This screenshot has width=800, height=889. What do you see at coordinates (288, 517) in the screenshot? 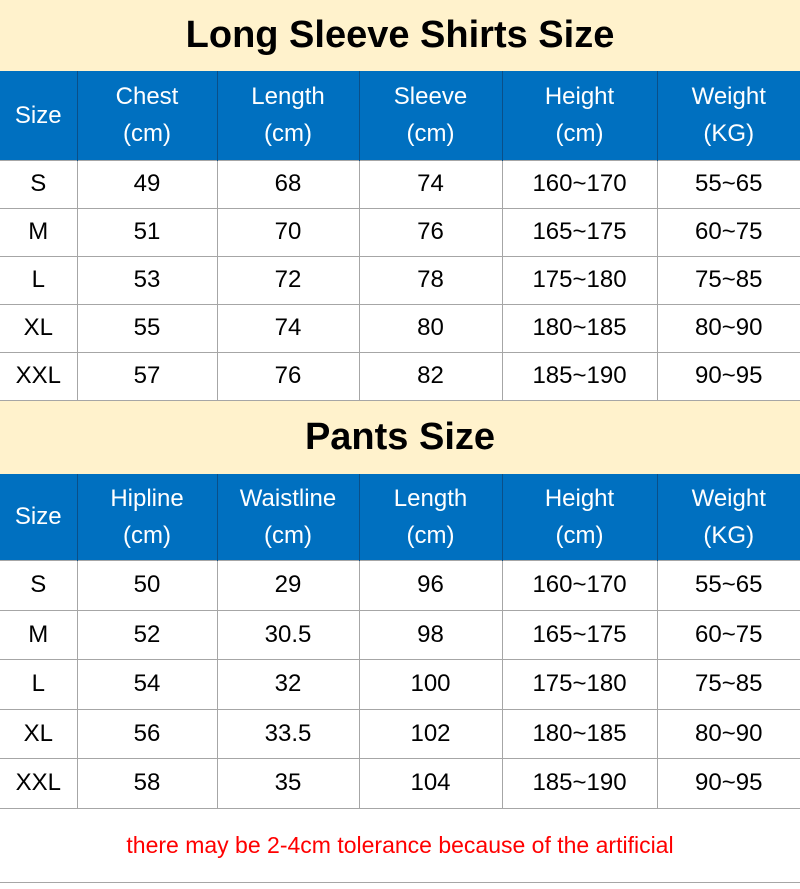
I see `column-header: Waistline (cm)` at bounding box center [288, 517].